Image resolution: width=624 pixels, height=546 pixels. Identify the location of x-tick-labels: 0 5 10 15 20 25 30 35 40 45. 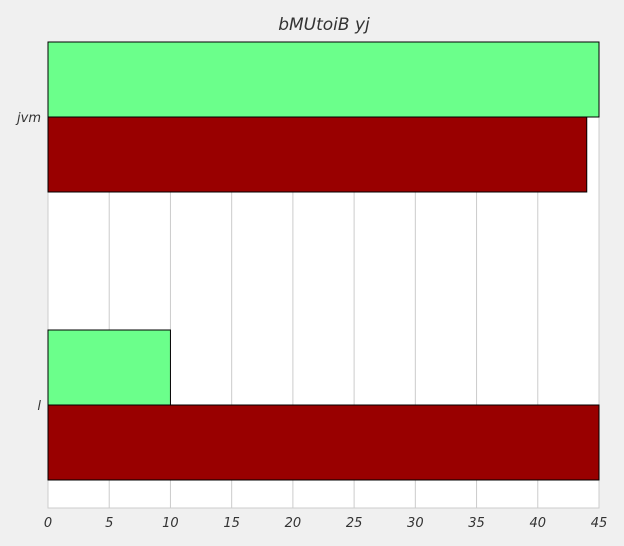
(325, 523).